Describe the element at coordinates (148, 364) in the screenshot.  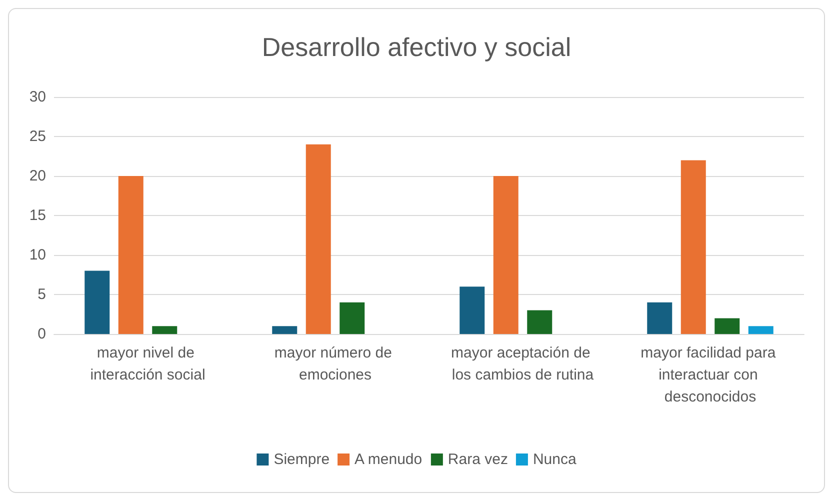
I see `x-tick-label: mayor nivel de interacción social` at that location.